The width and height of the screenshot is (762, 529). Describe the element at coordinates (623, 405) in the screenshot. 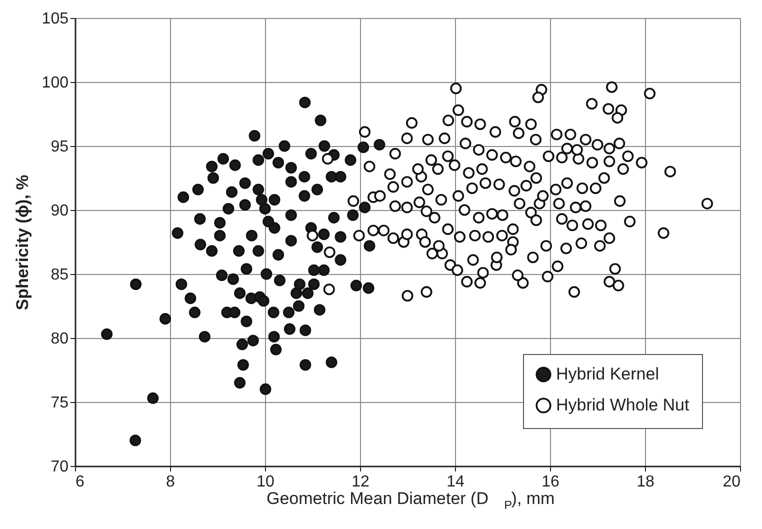

I see `legend-label: Hybrid Whole Nut` at that location.